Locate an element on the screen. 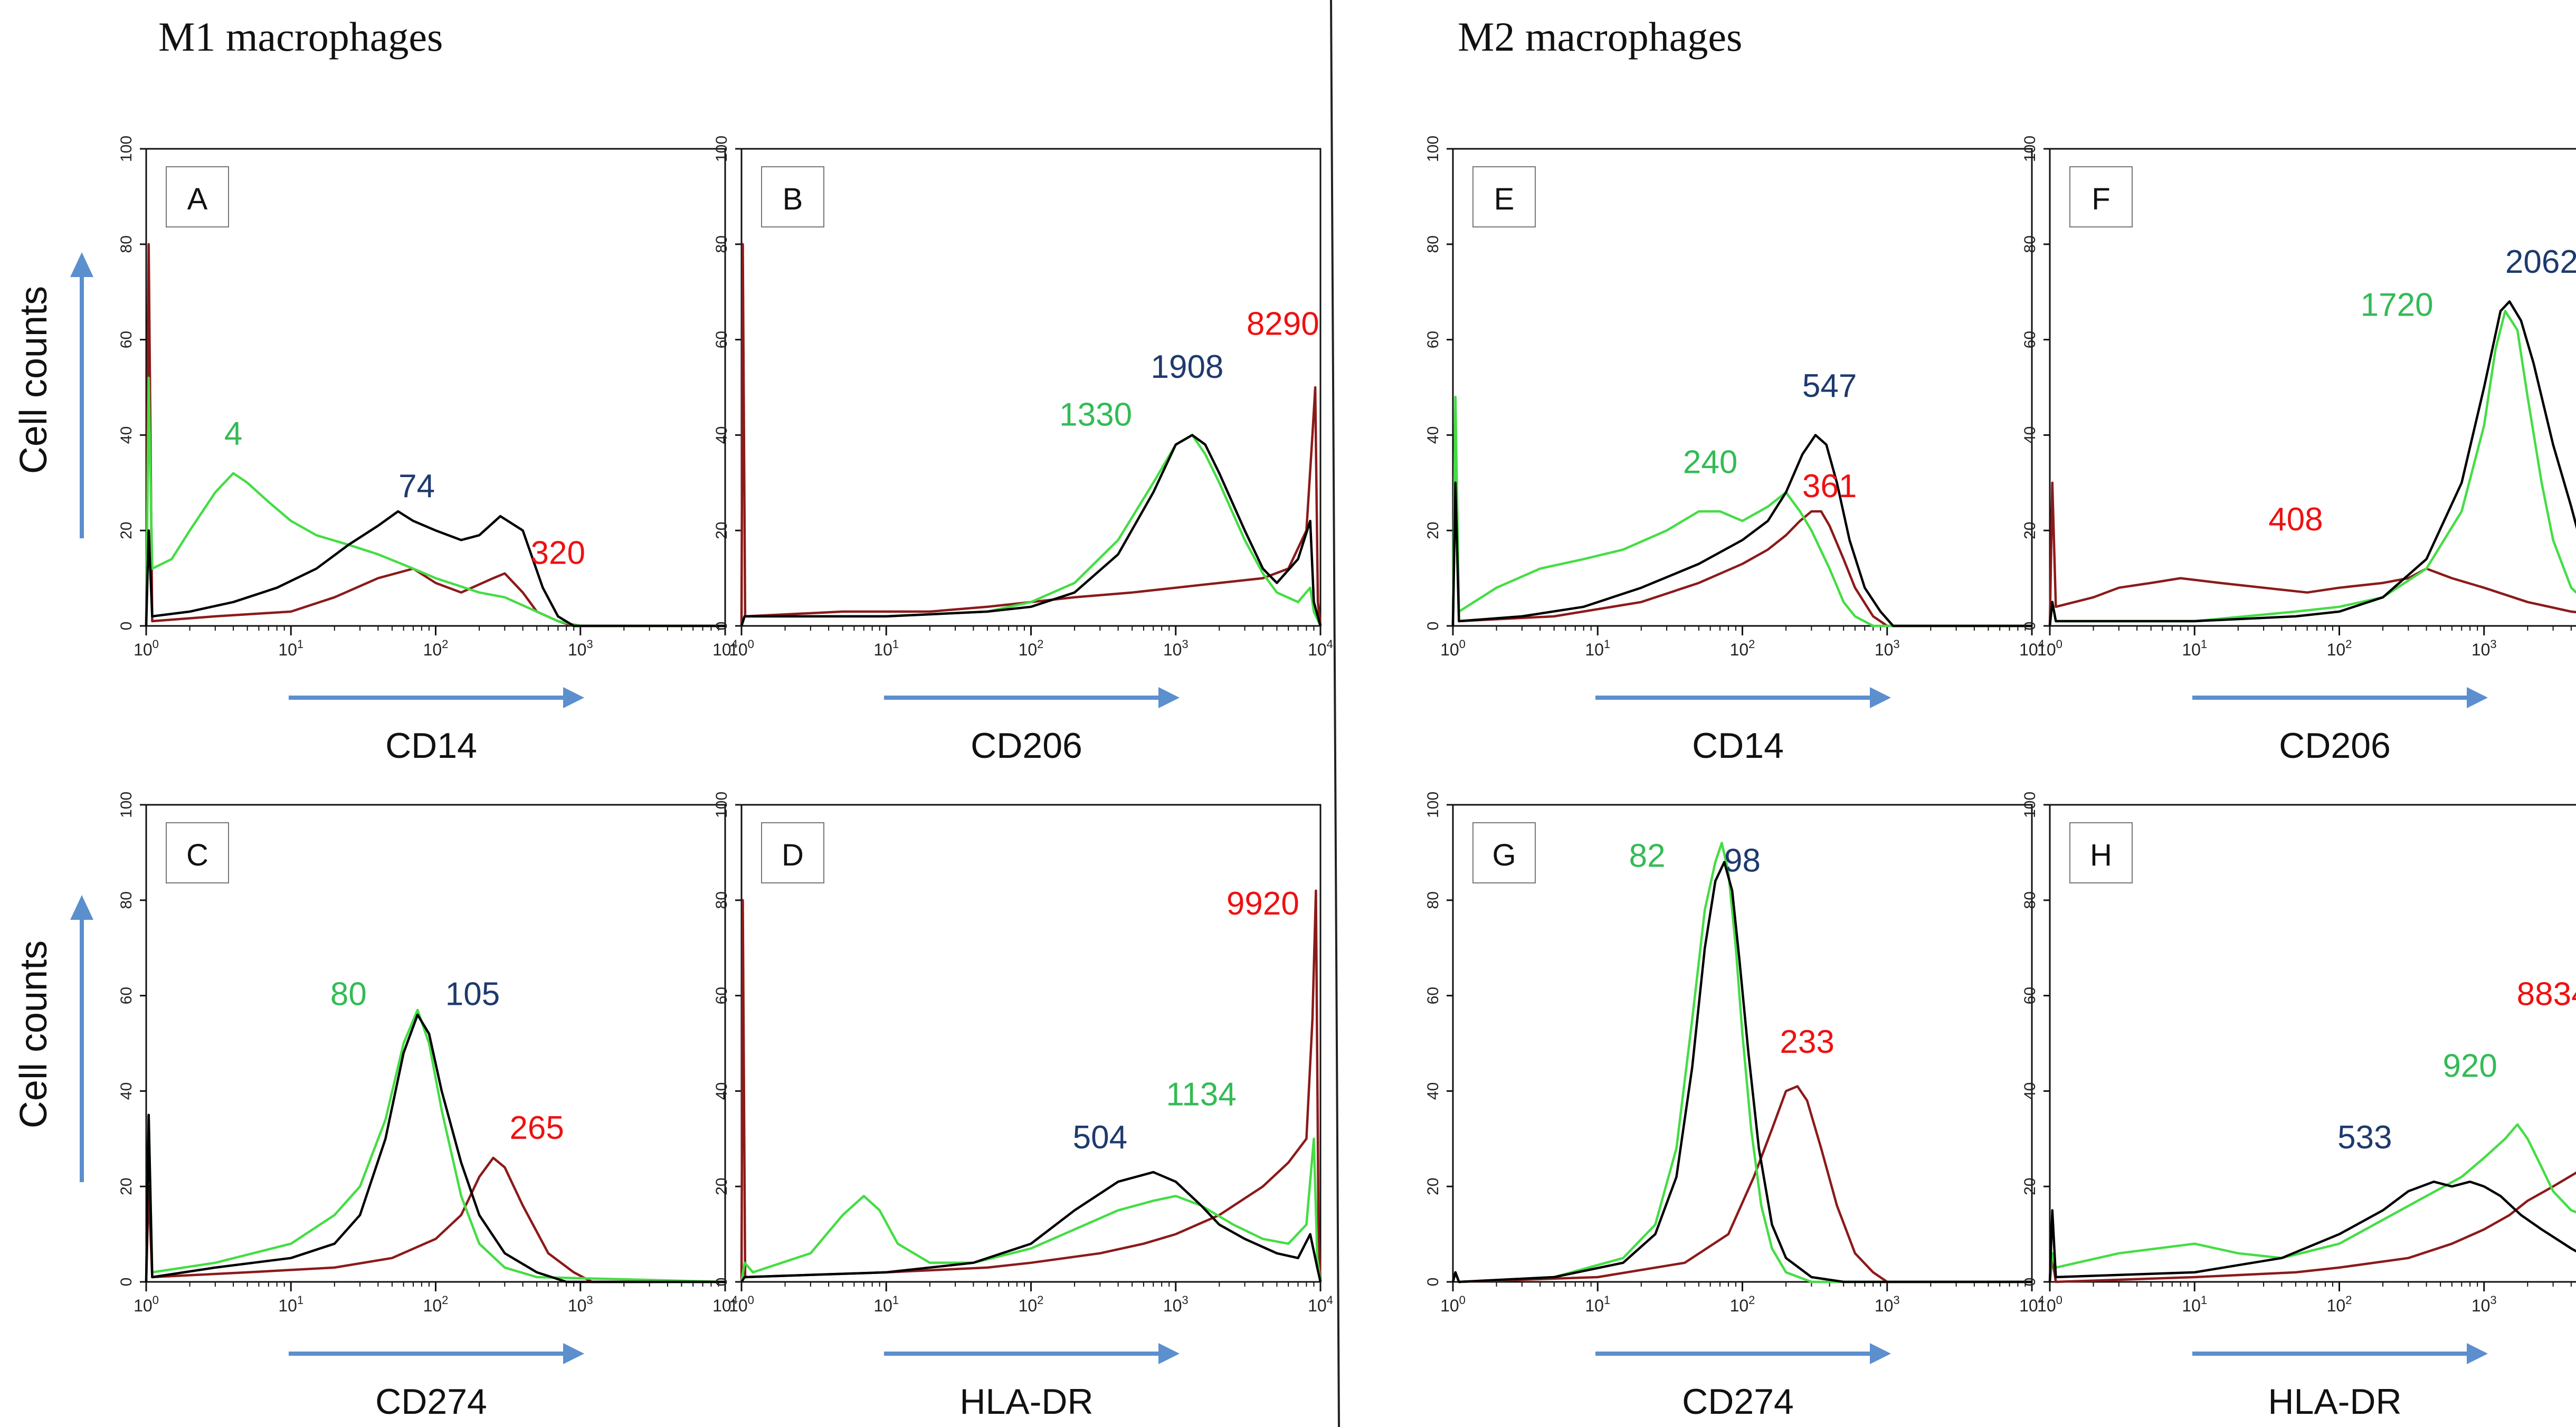 The height and width of the screenshot is (1427, 2576). x-tick-exponent: 4 is located at coordinates (1330, 644).